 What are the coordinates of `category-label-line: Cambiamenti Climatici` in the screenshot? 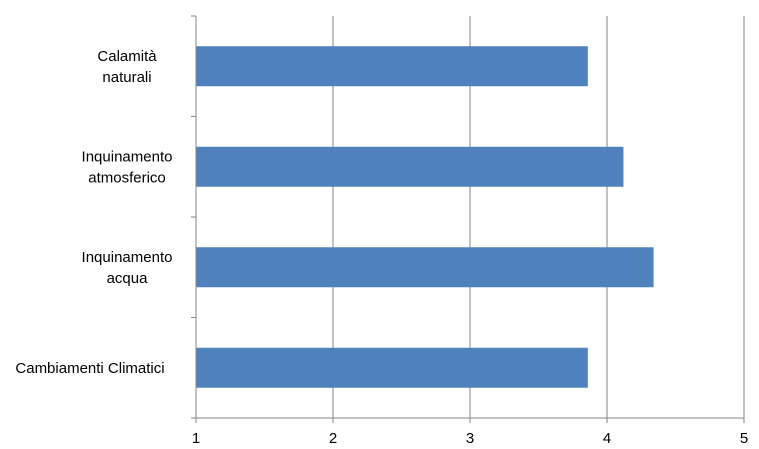 It's located at (89, 368).